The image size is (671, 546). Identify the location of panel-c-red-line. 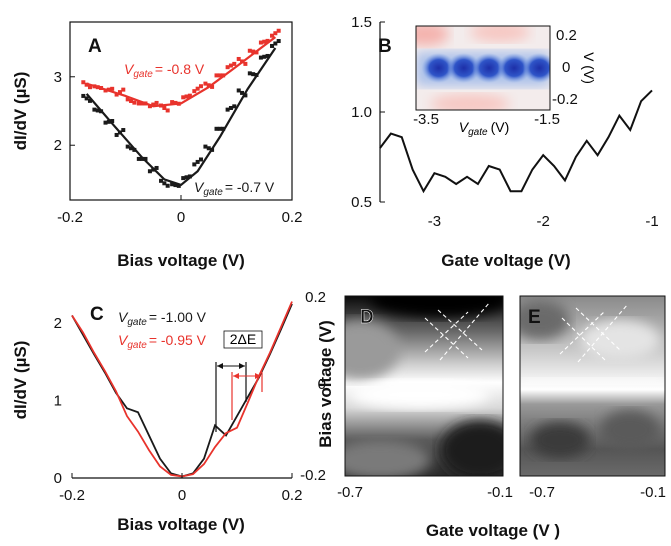
(182, 389).